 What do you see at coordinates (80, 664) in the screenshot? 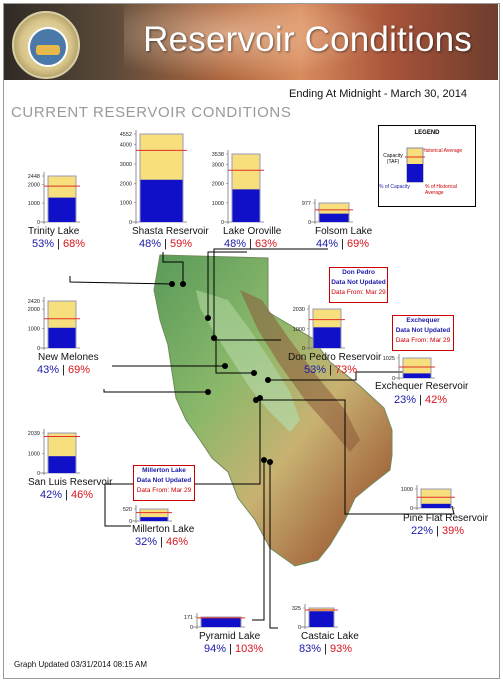
I see `graph-updated-footer: Graph Updated 03/31/2014 08:15 AM` at bounding box center [80, 664].